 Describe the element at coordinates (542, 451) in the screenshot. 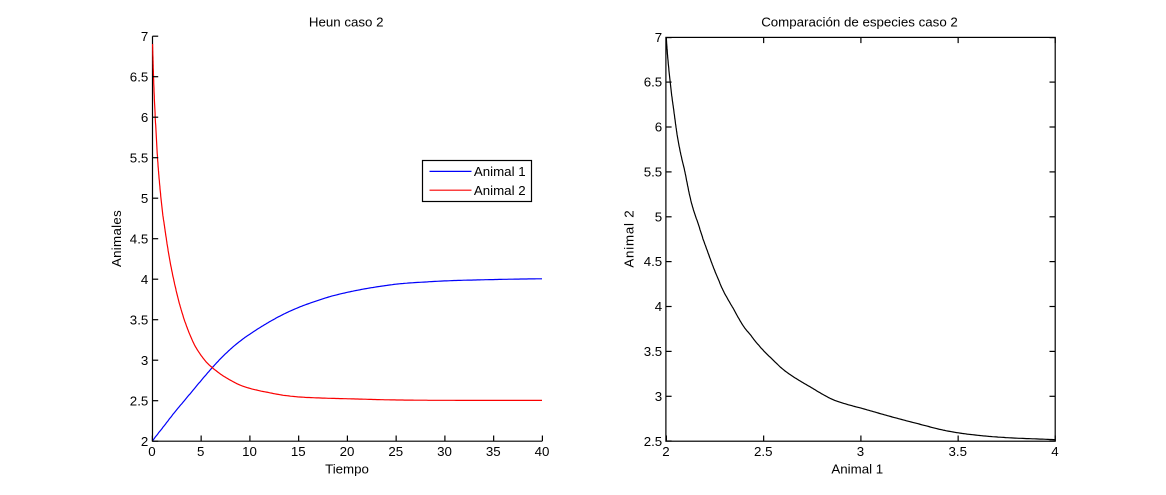

I see `svg-text: 40` at that location.